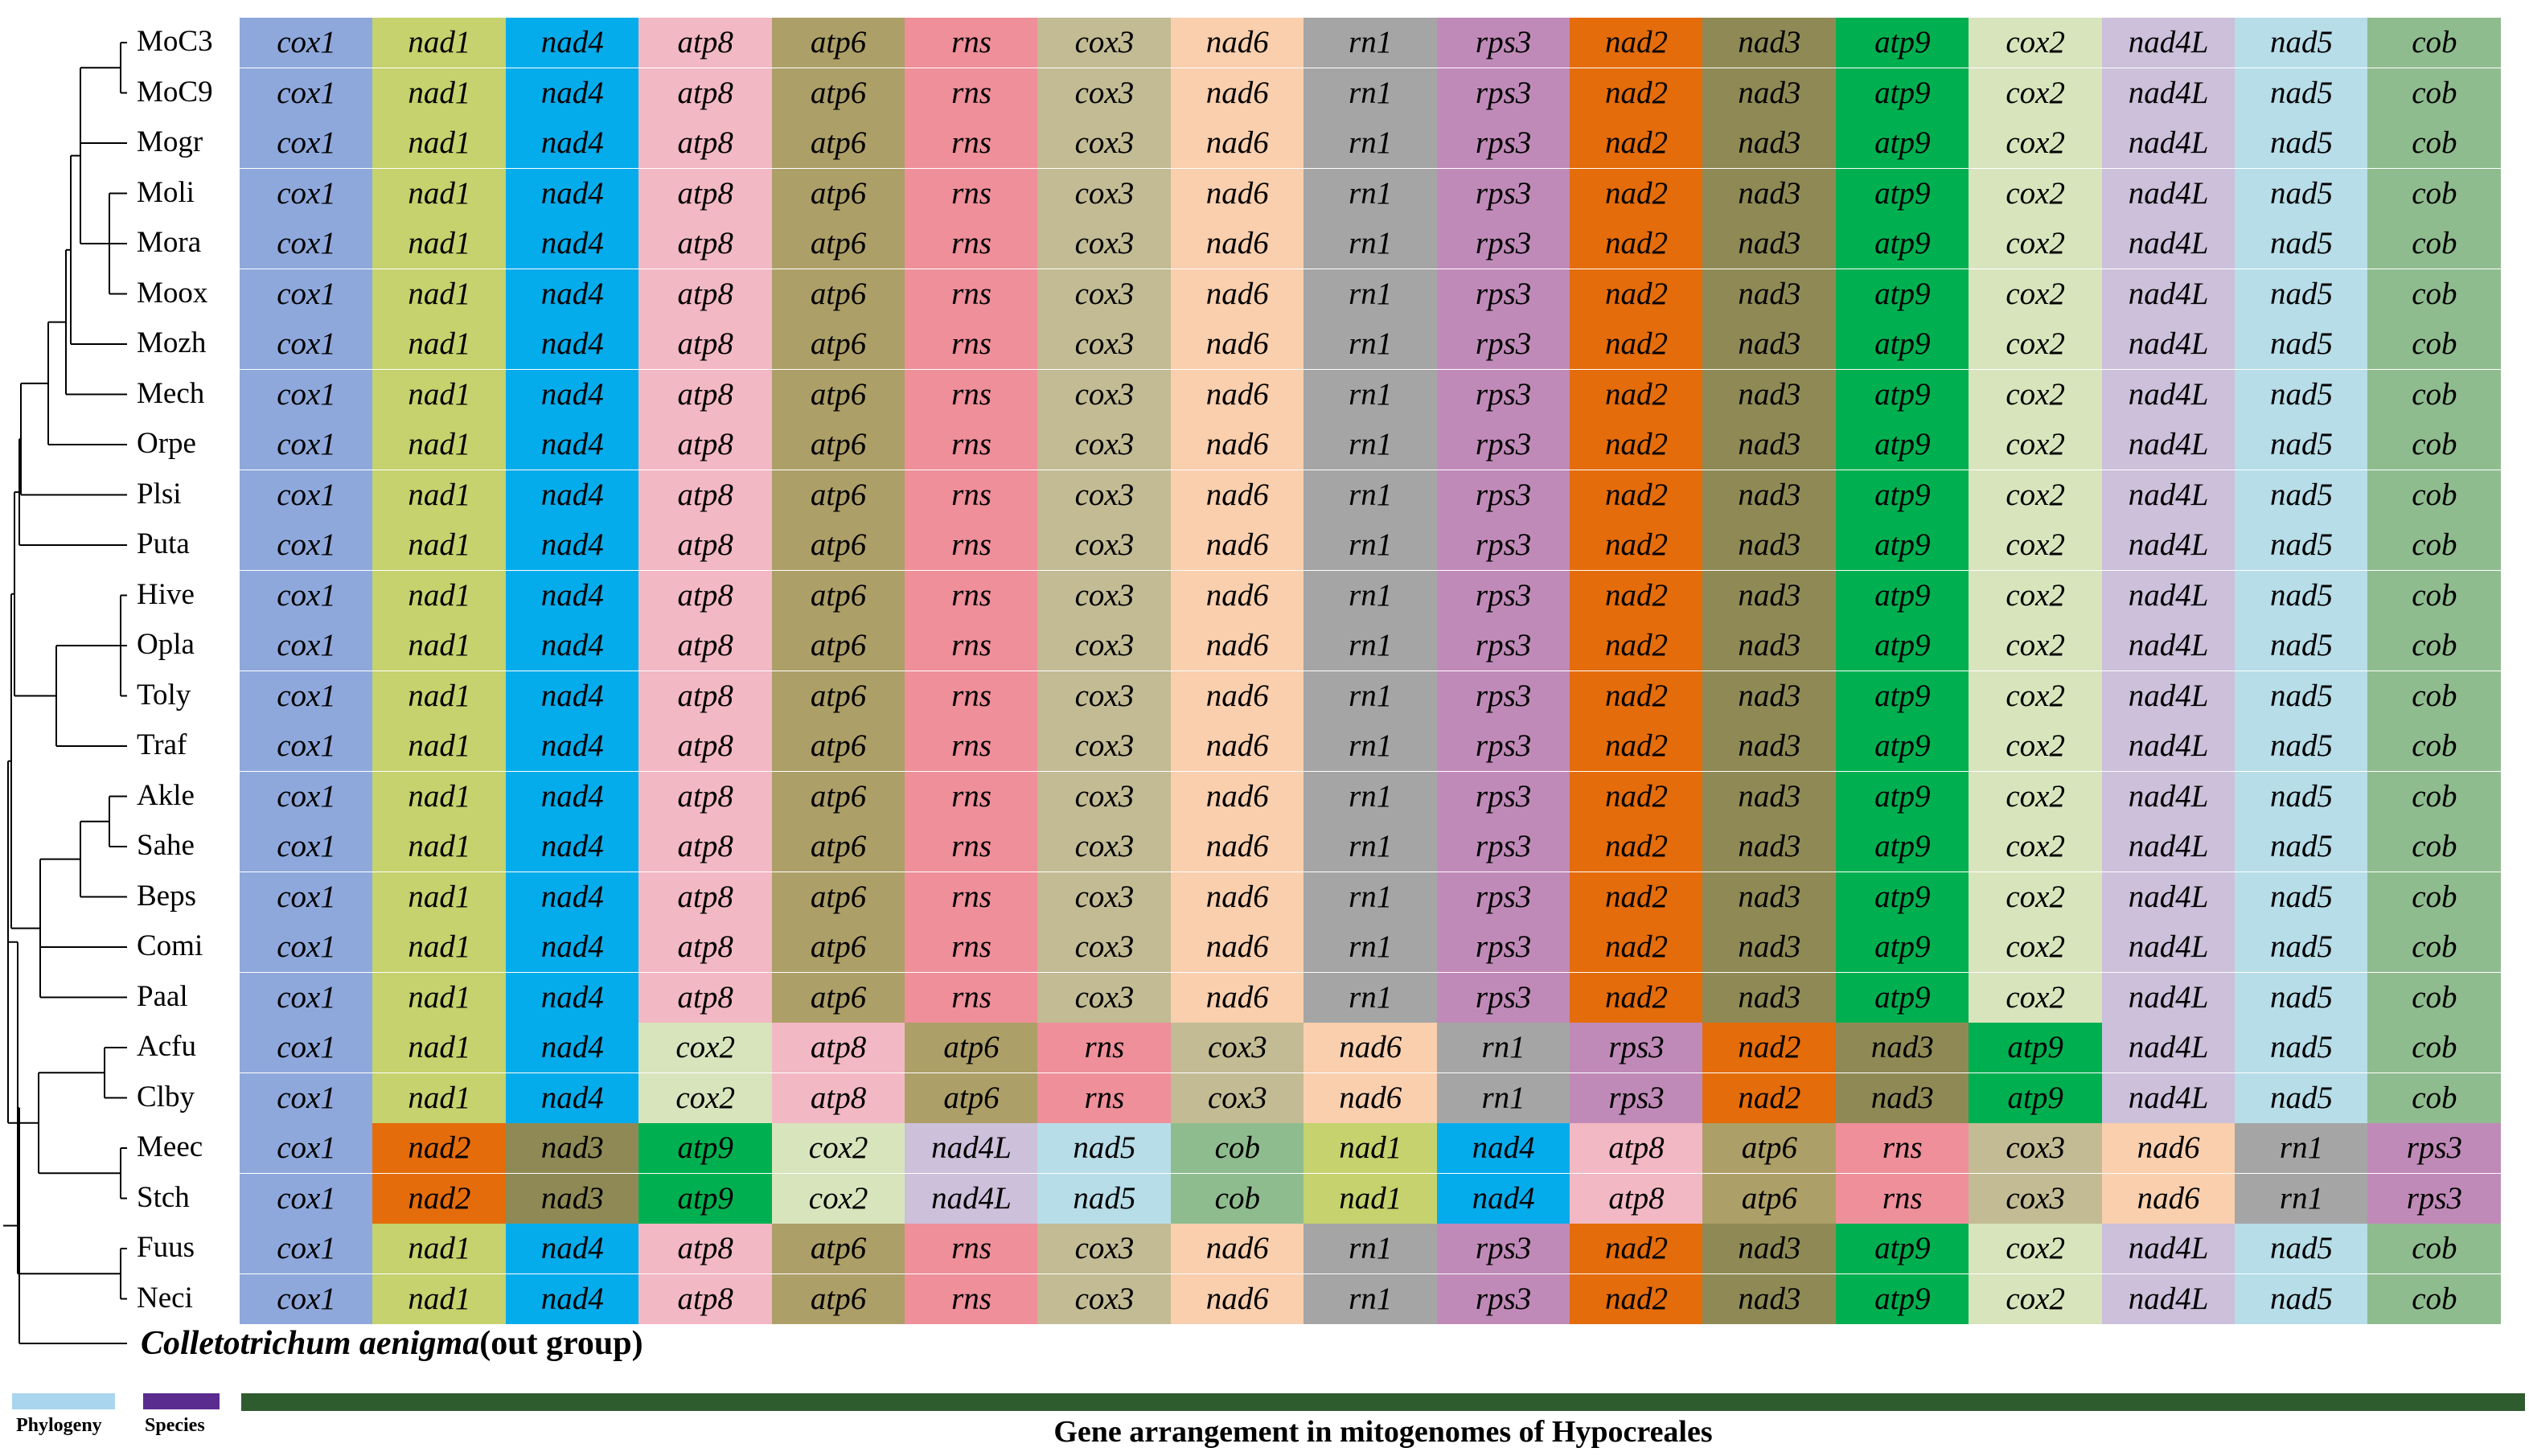 The image size is (2529, 1456). I want to click on taxon-label: Meec, so click(170, 1146).